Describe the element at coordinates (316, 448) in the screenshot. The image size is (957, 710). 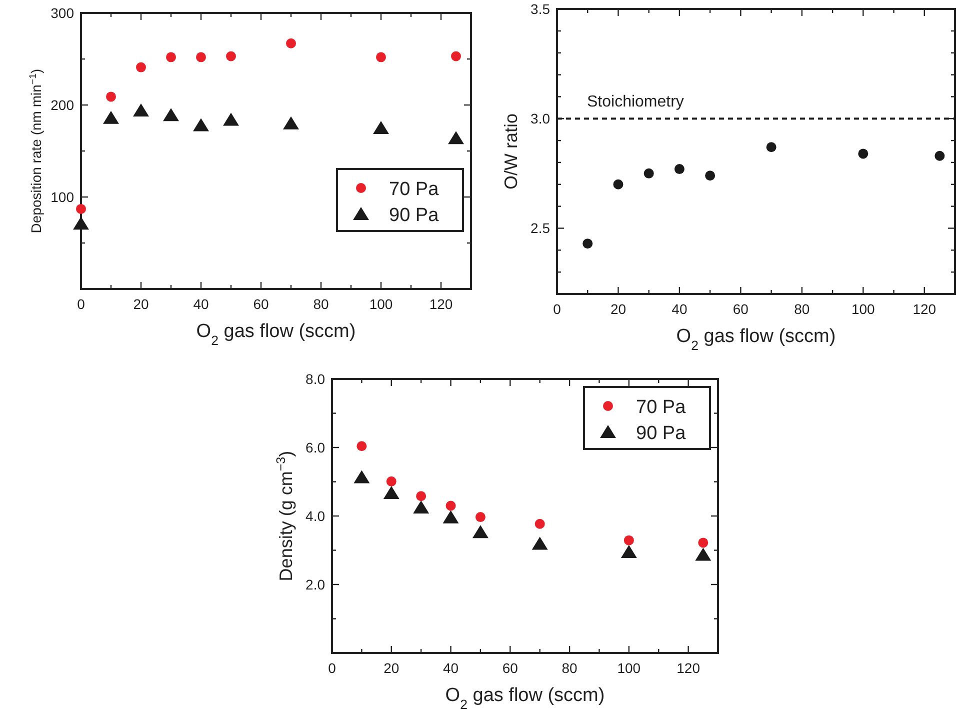
I see `y-tick-label: 6.0` at that location.